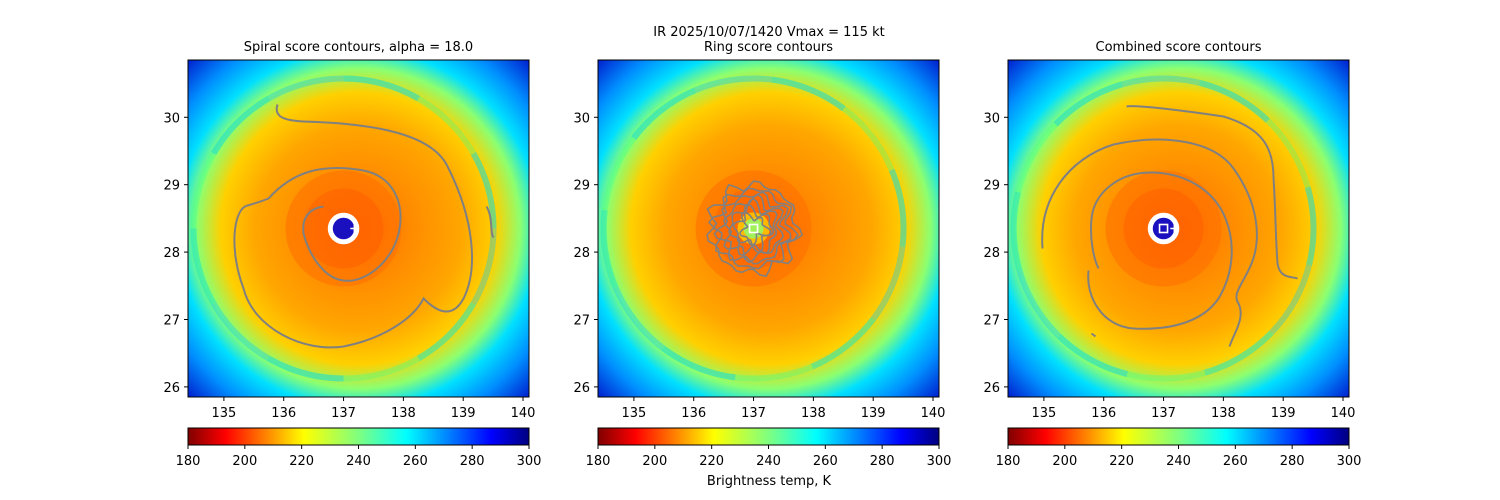 The image size is (1500, 500). I want to click on panel-title: Ring score contours, so click(768, 47).